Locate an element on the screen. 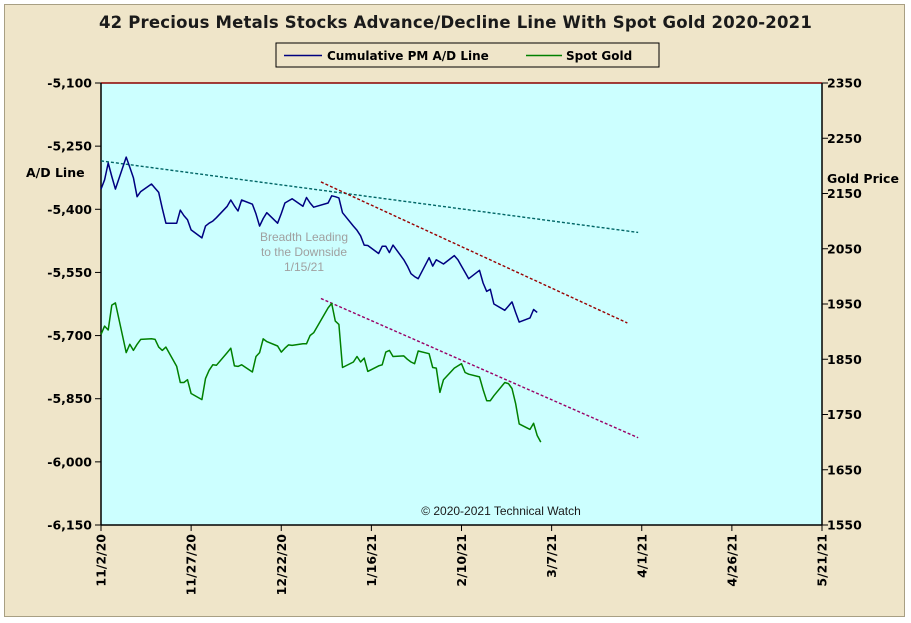  legend-label-spot-gold: Spot Gold is located at coordinates (599, 56).